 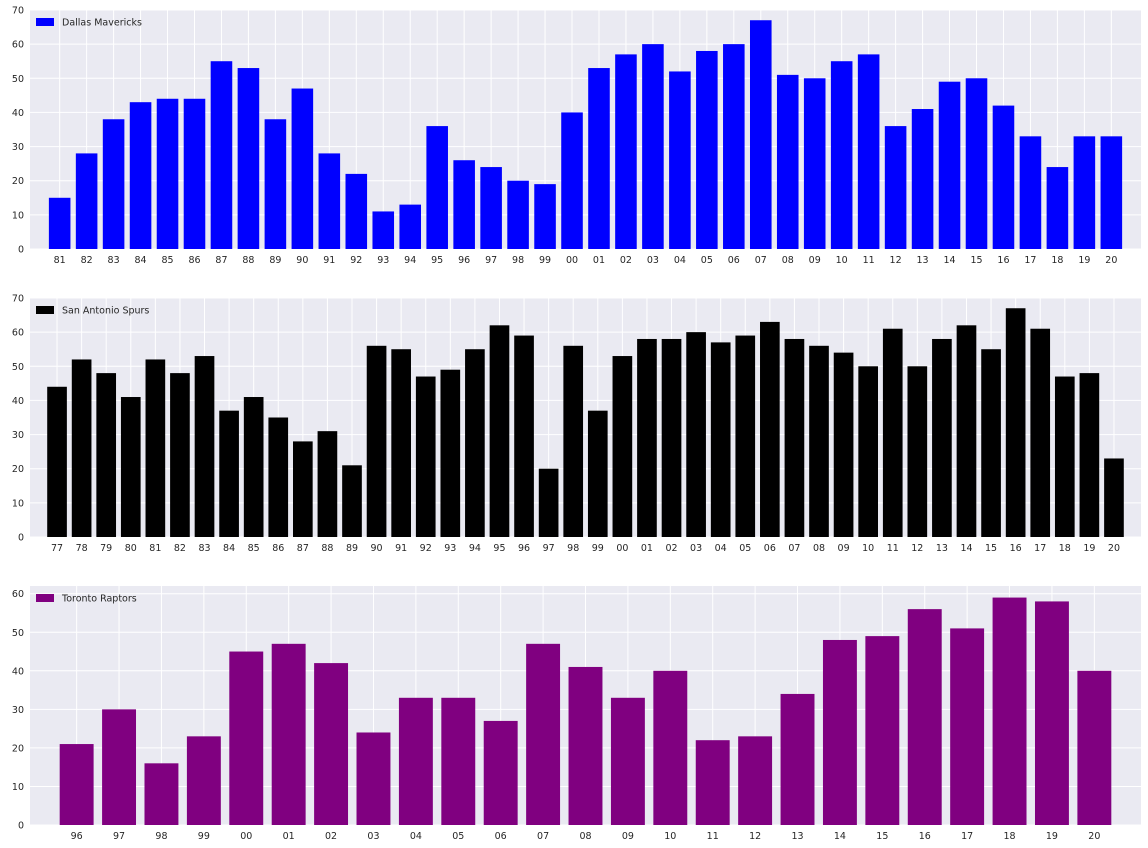 What do you see at coordinates (437, 260) in the screenshot?
I see `x-tick-label: 95` at bounding box center [437, 260].